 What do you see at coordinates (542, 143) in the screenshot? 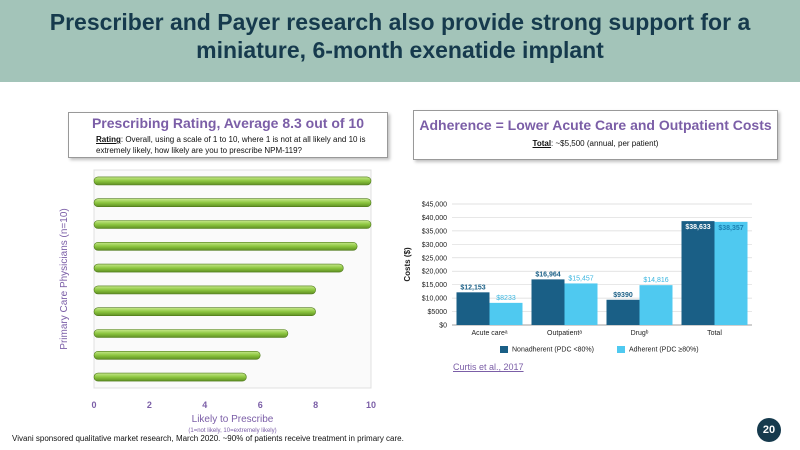
I see `adherence-total-label: Total` at bounding box center [542, 143].